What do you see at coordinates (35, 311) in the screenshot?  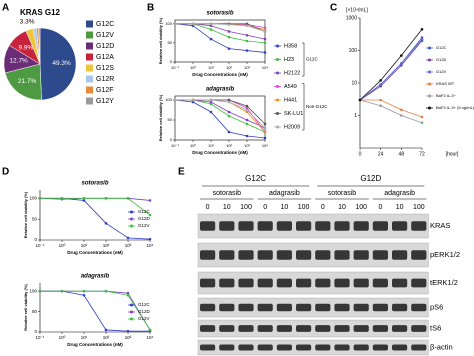 I see `y-tick-label: 50` at bounding box center [35, 311].